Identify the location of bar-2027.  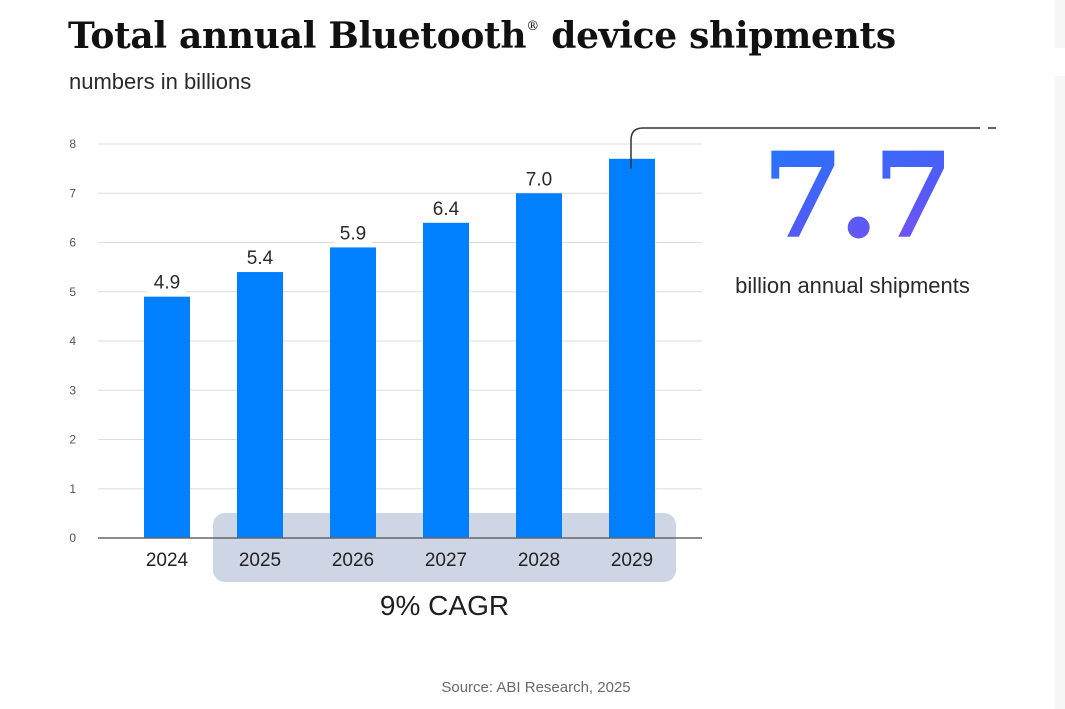
(446, 380).